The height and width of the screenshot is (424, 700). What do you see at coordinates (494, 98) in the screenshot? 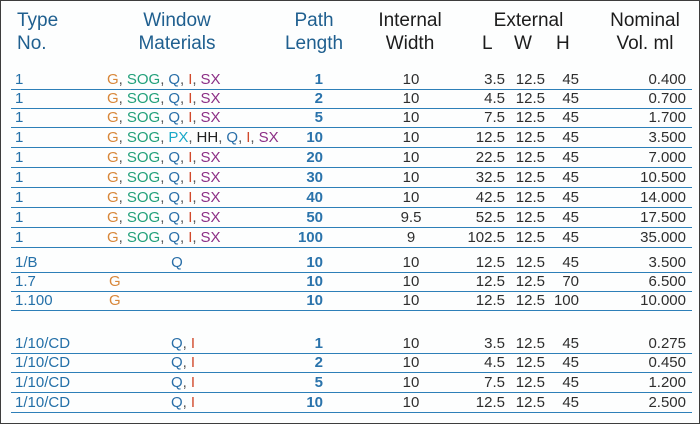
I see `cell-external-l: 4.5` at bounding box center [494, 98].